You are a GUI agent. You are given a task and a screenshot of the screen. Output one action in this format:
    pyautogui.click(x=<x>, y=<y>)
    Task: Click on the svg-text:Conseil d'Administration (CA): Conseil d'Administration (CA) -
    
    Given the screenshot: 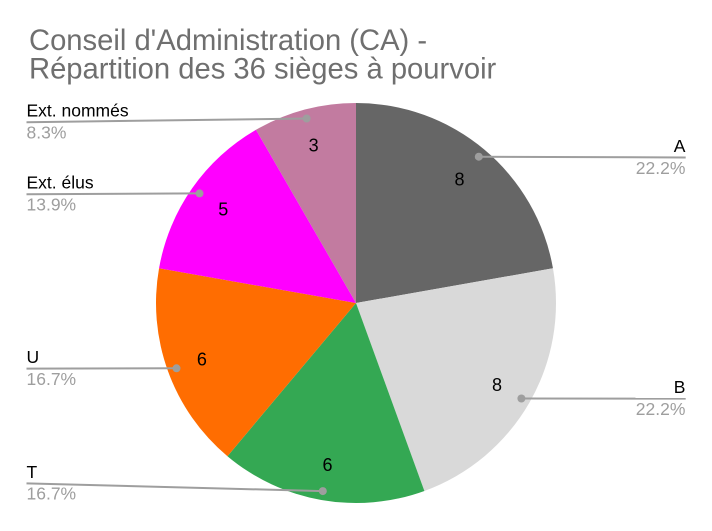 What is the action you would take?
    pyautogui.click(x=228, y=41)
    